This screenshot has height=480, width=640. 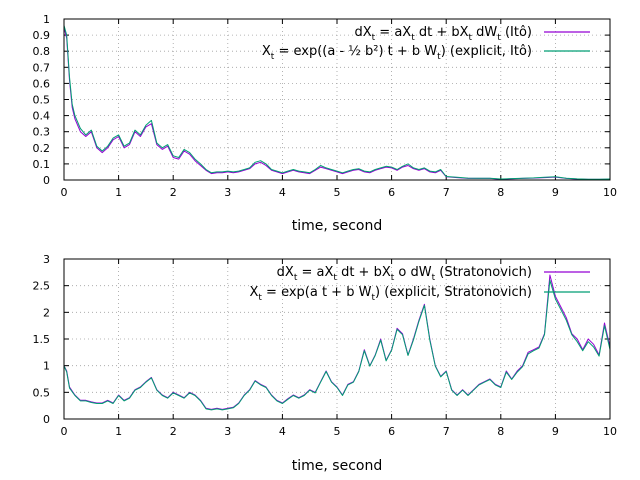 I want to click on legend-text-part: ) (explicit, Itô), so click(x=486, y=51).